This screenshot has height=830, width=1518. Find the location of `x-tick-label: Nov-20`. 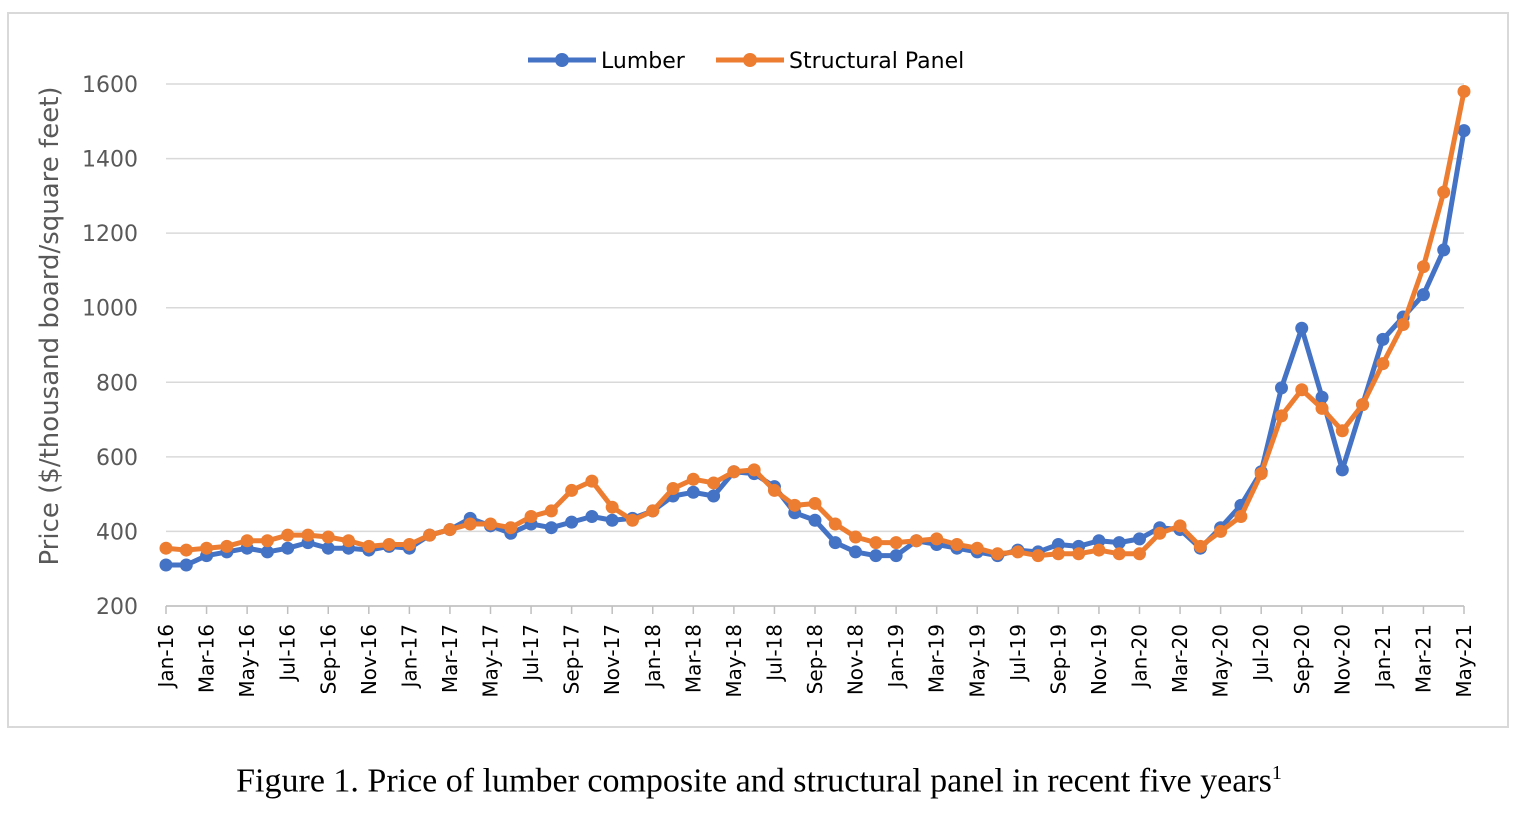

x-tick-label: Nov-20 is located at coordinates (1342, 659).